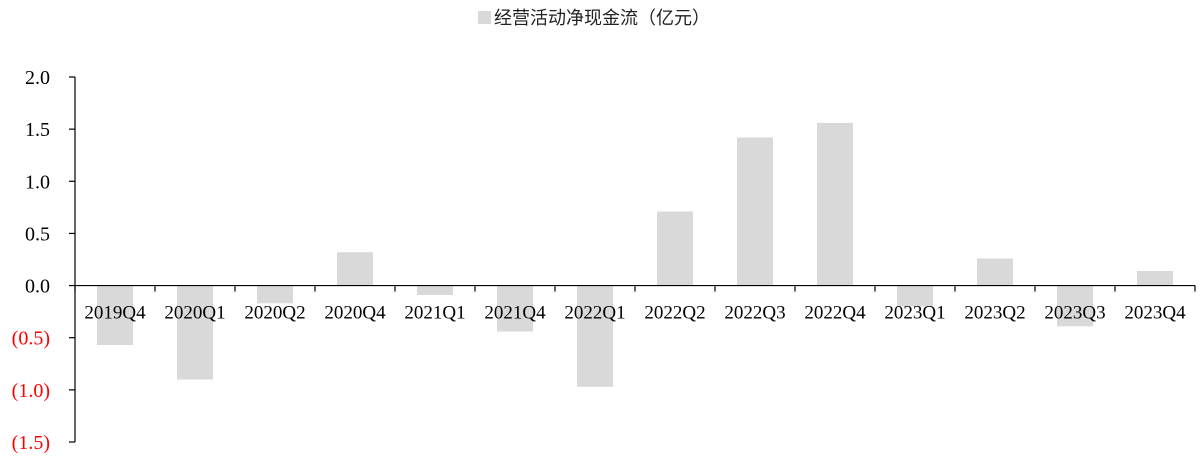 The image size is (1202, 457). Describe the element at coordinates (515, 313) in the screenshot. I see `category-label-2021Q4: 2021Q4` at that location.